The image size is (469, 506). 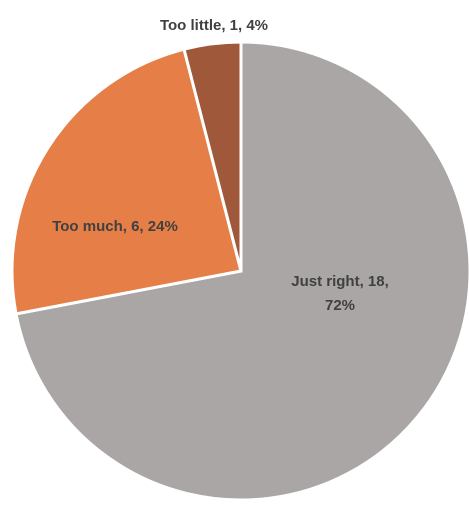 I want to click on data-label-line: Too much, 6, 24%, so click(x=115, y=226).